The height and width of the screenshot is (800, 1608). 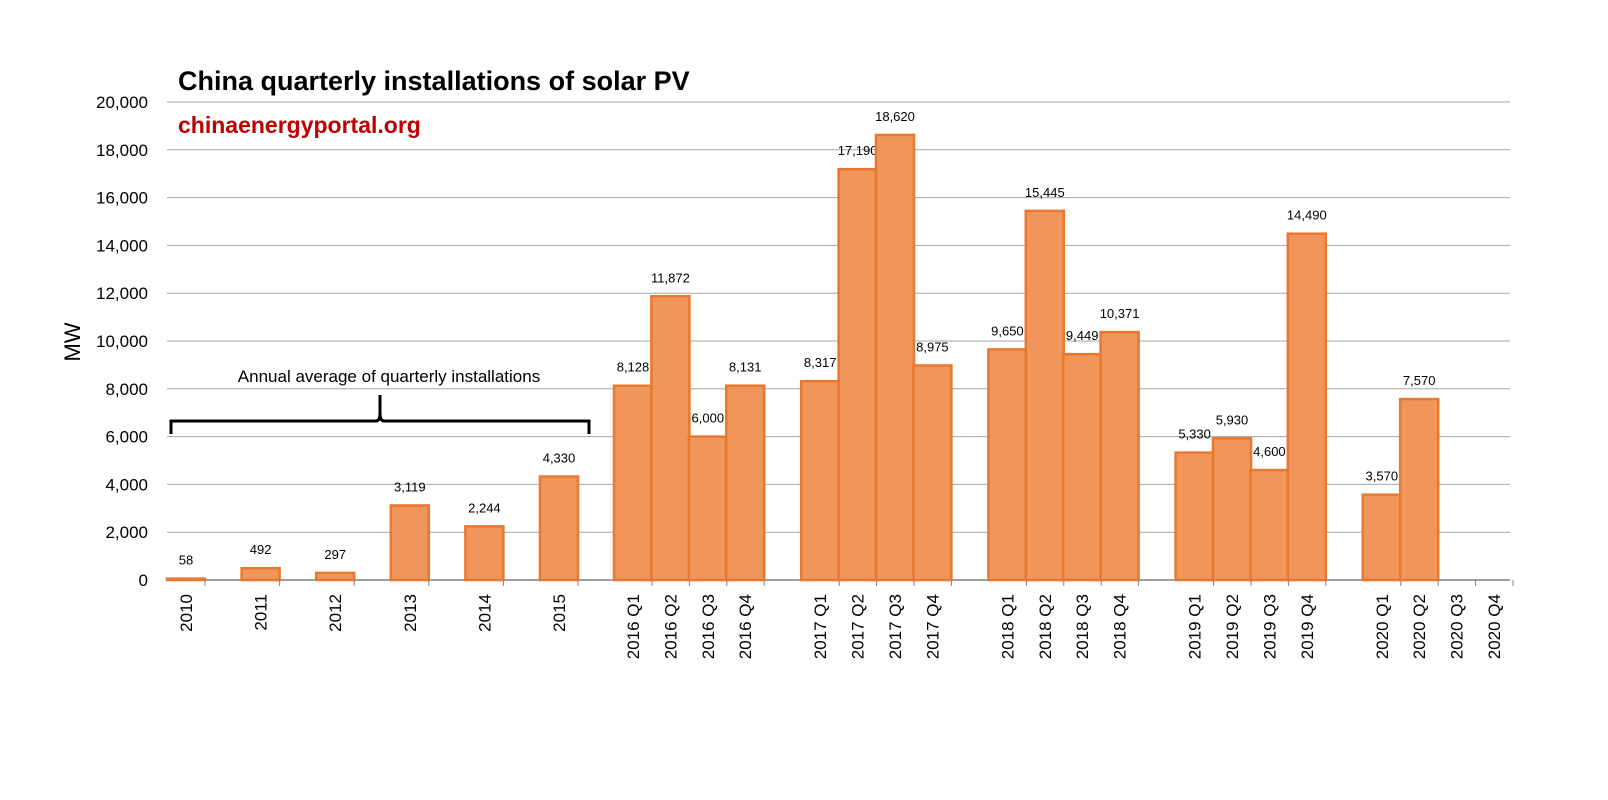 What do you see at coordinates (261, 549) in the screenshot?
I see `data-label: 492` at bounding box center [261, 549].